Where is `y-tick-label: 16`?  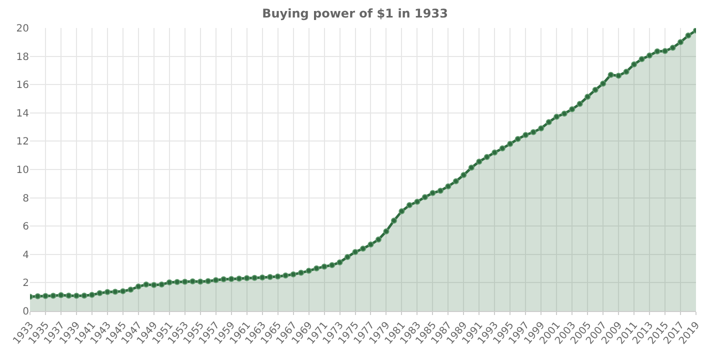
y-tick-label: 16 is located at coordinates (22, 86).